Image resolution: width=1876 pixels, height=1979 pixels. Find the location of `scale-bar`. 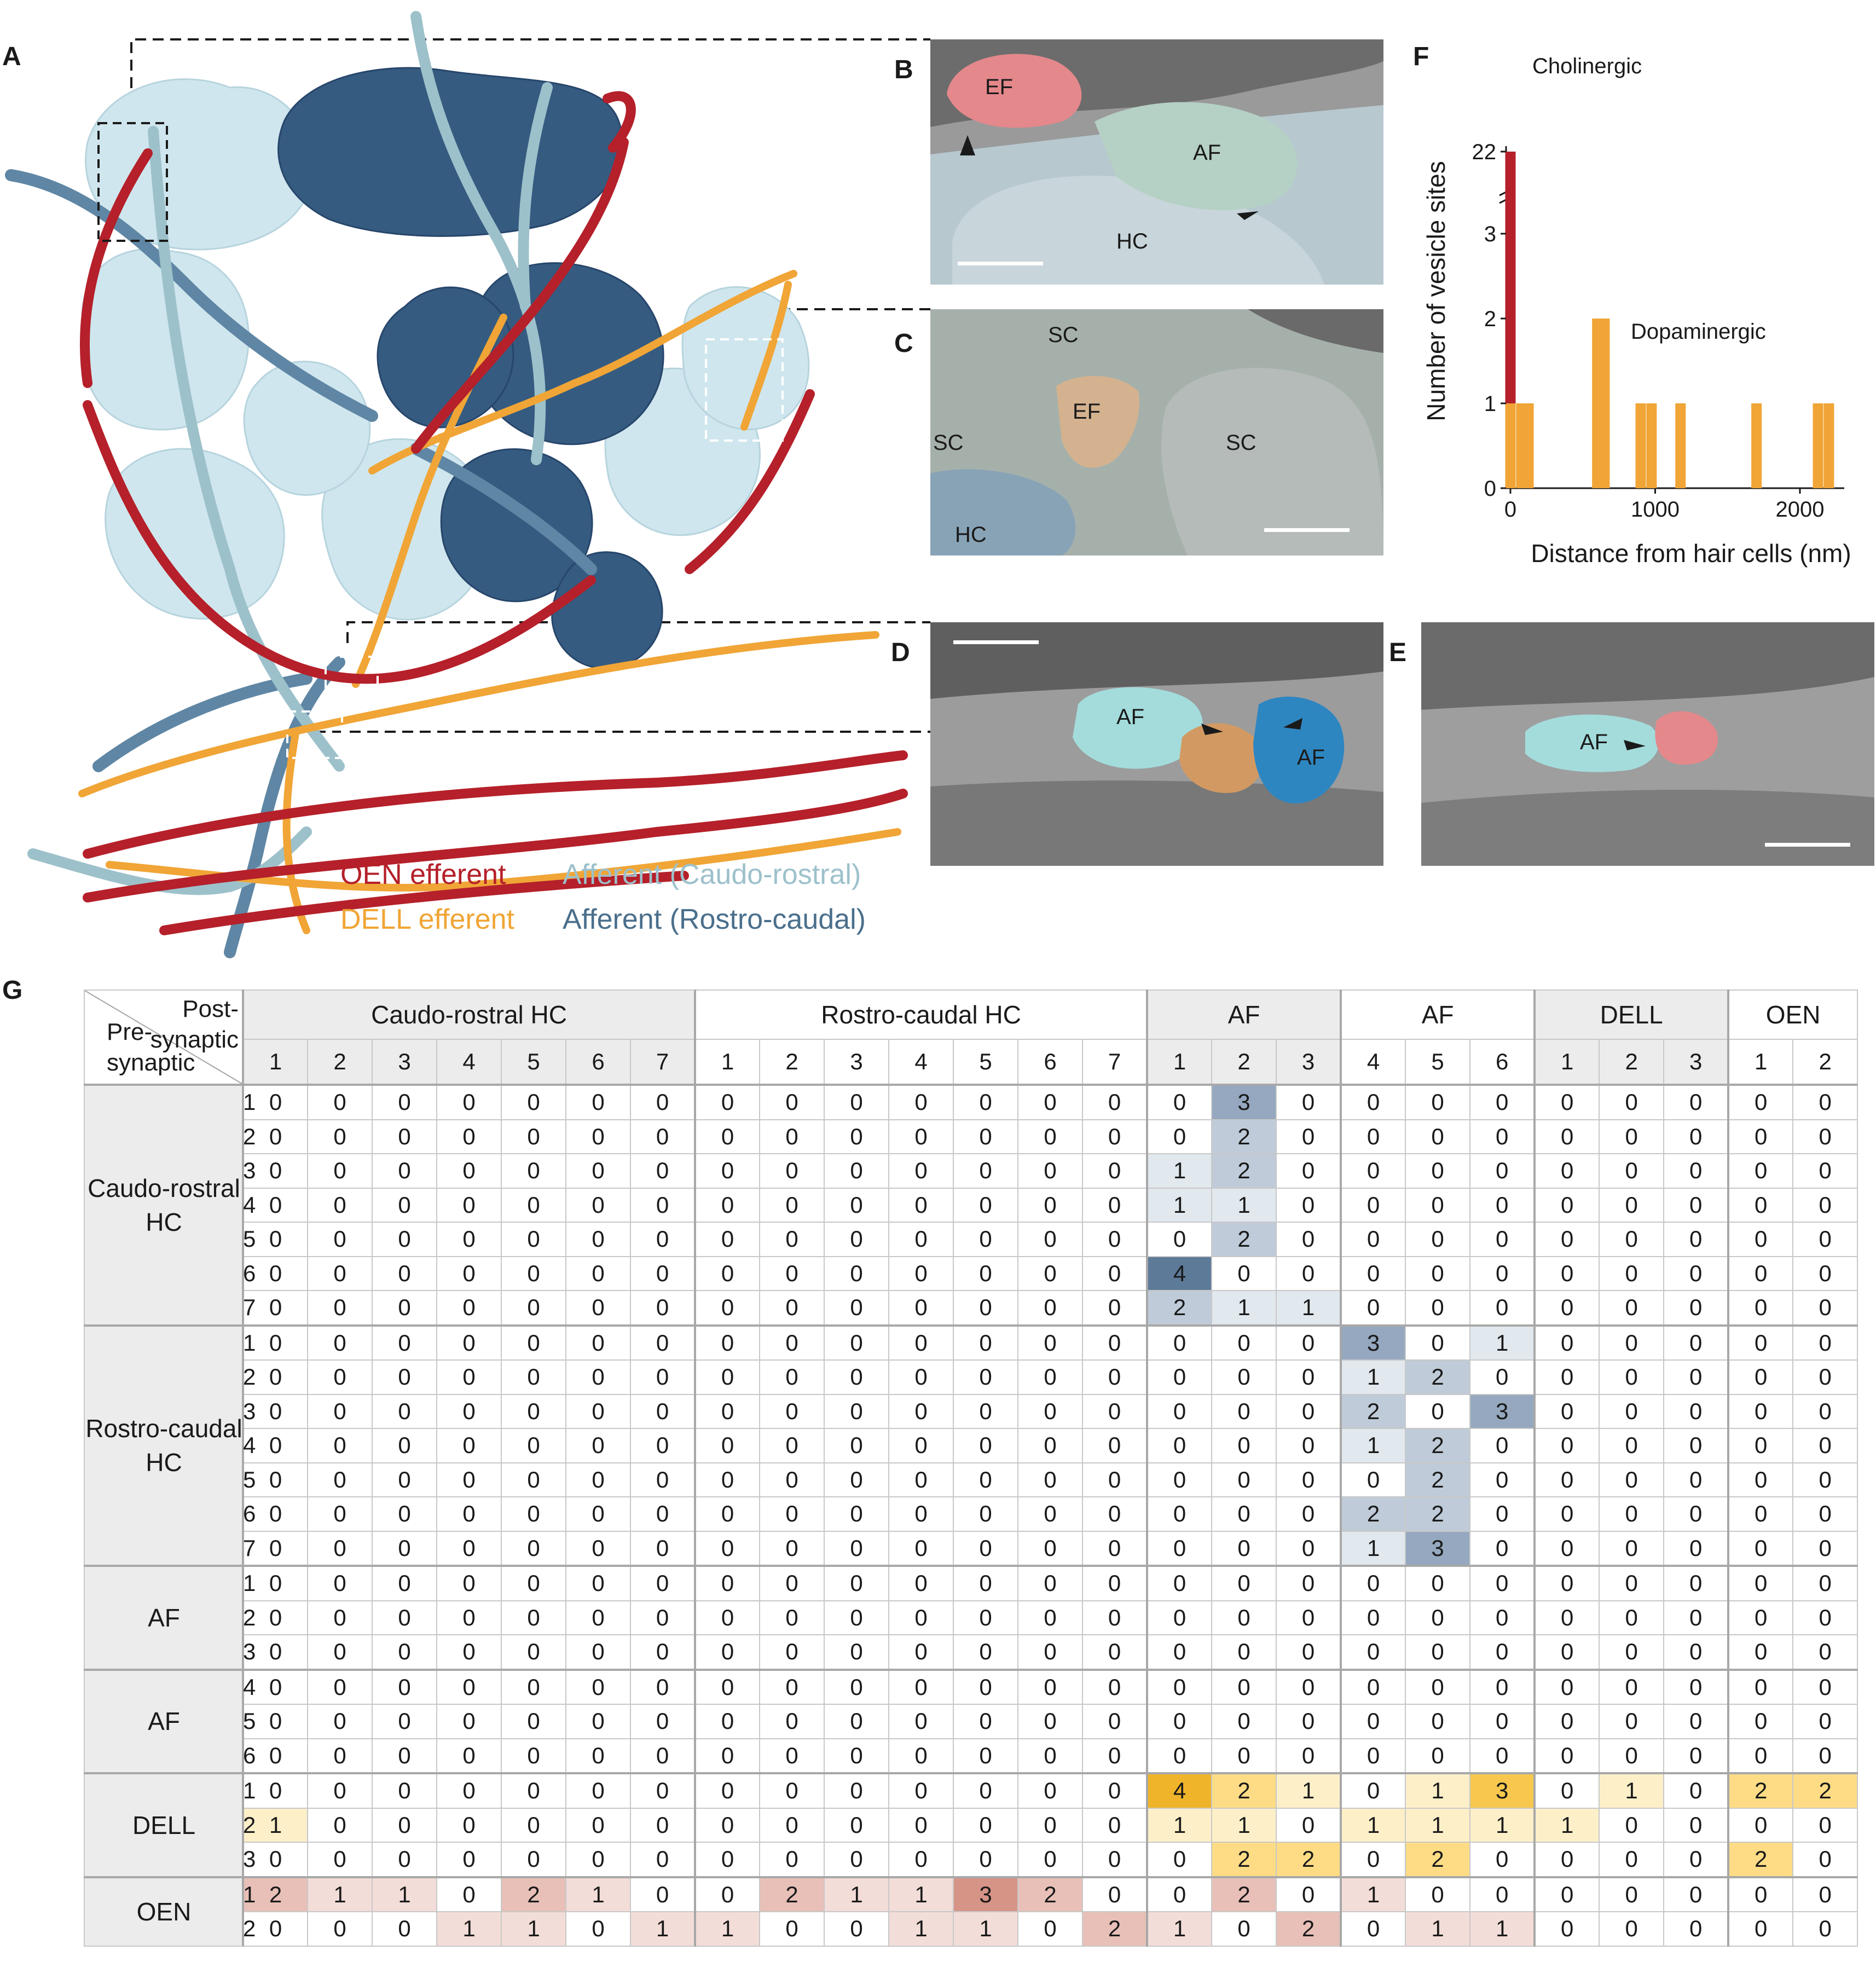

scale-bar is located at coordinates (1808, 845).